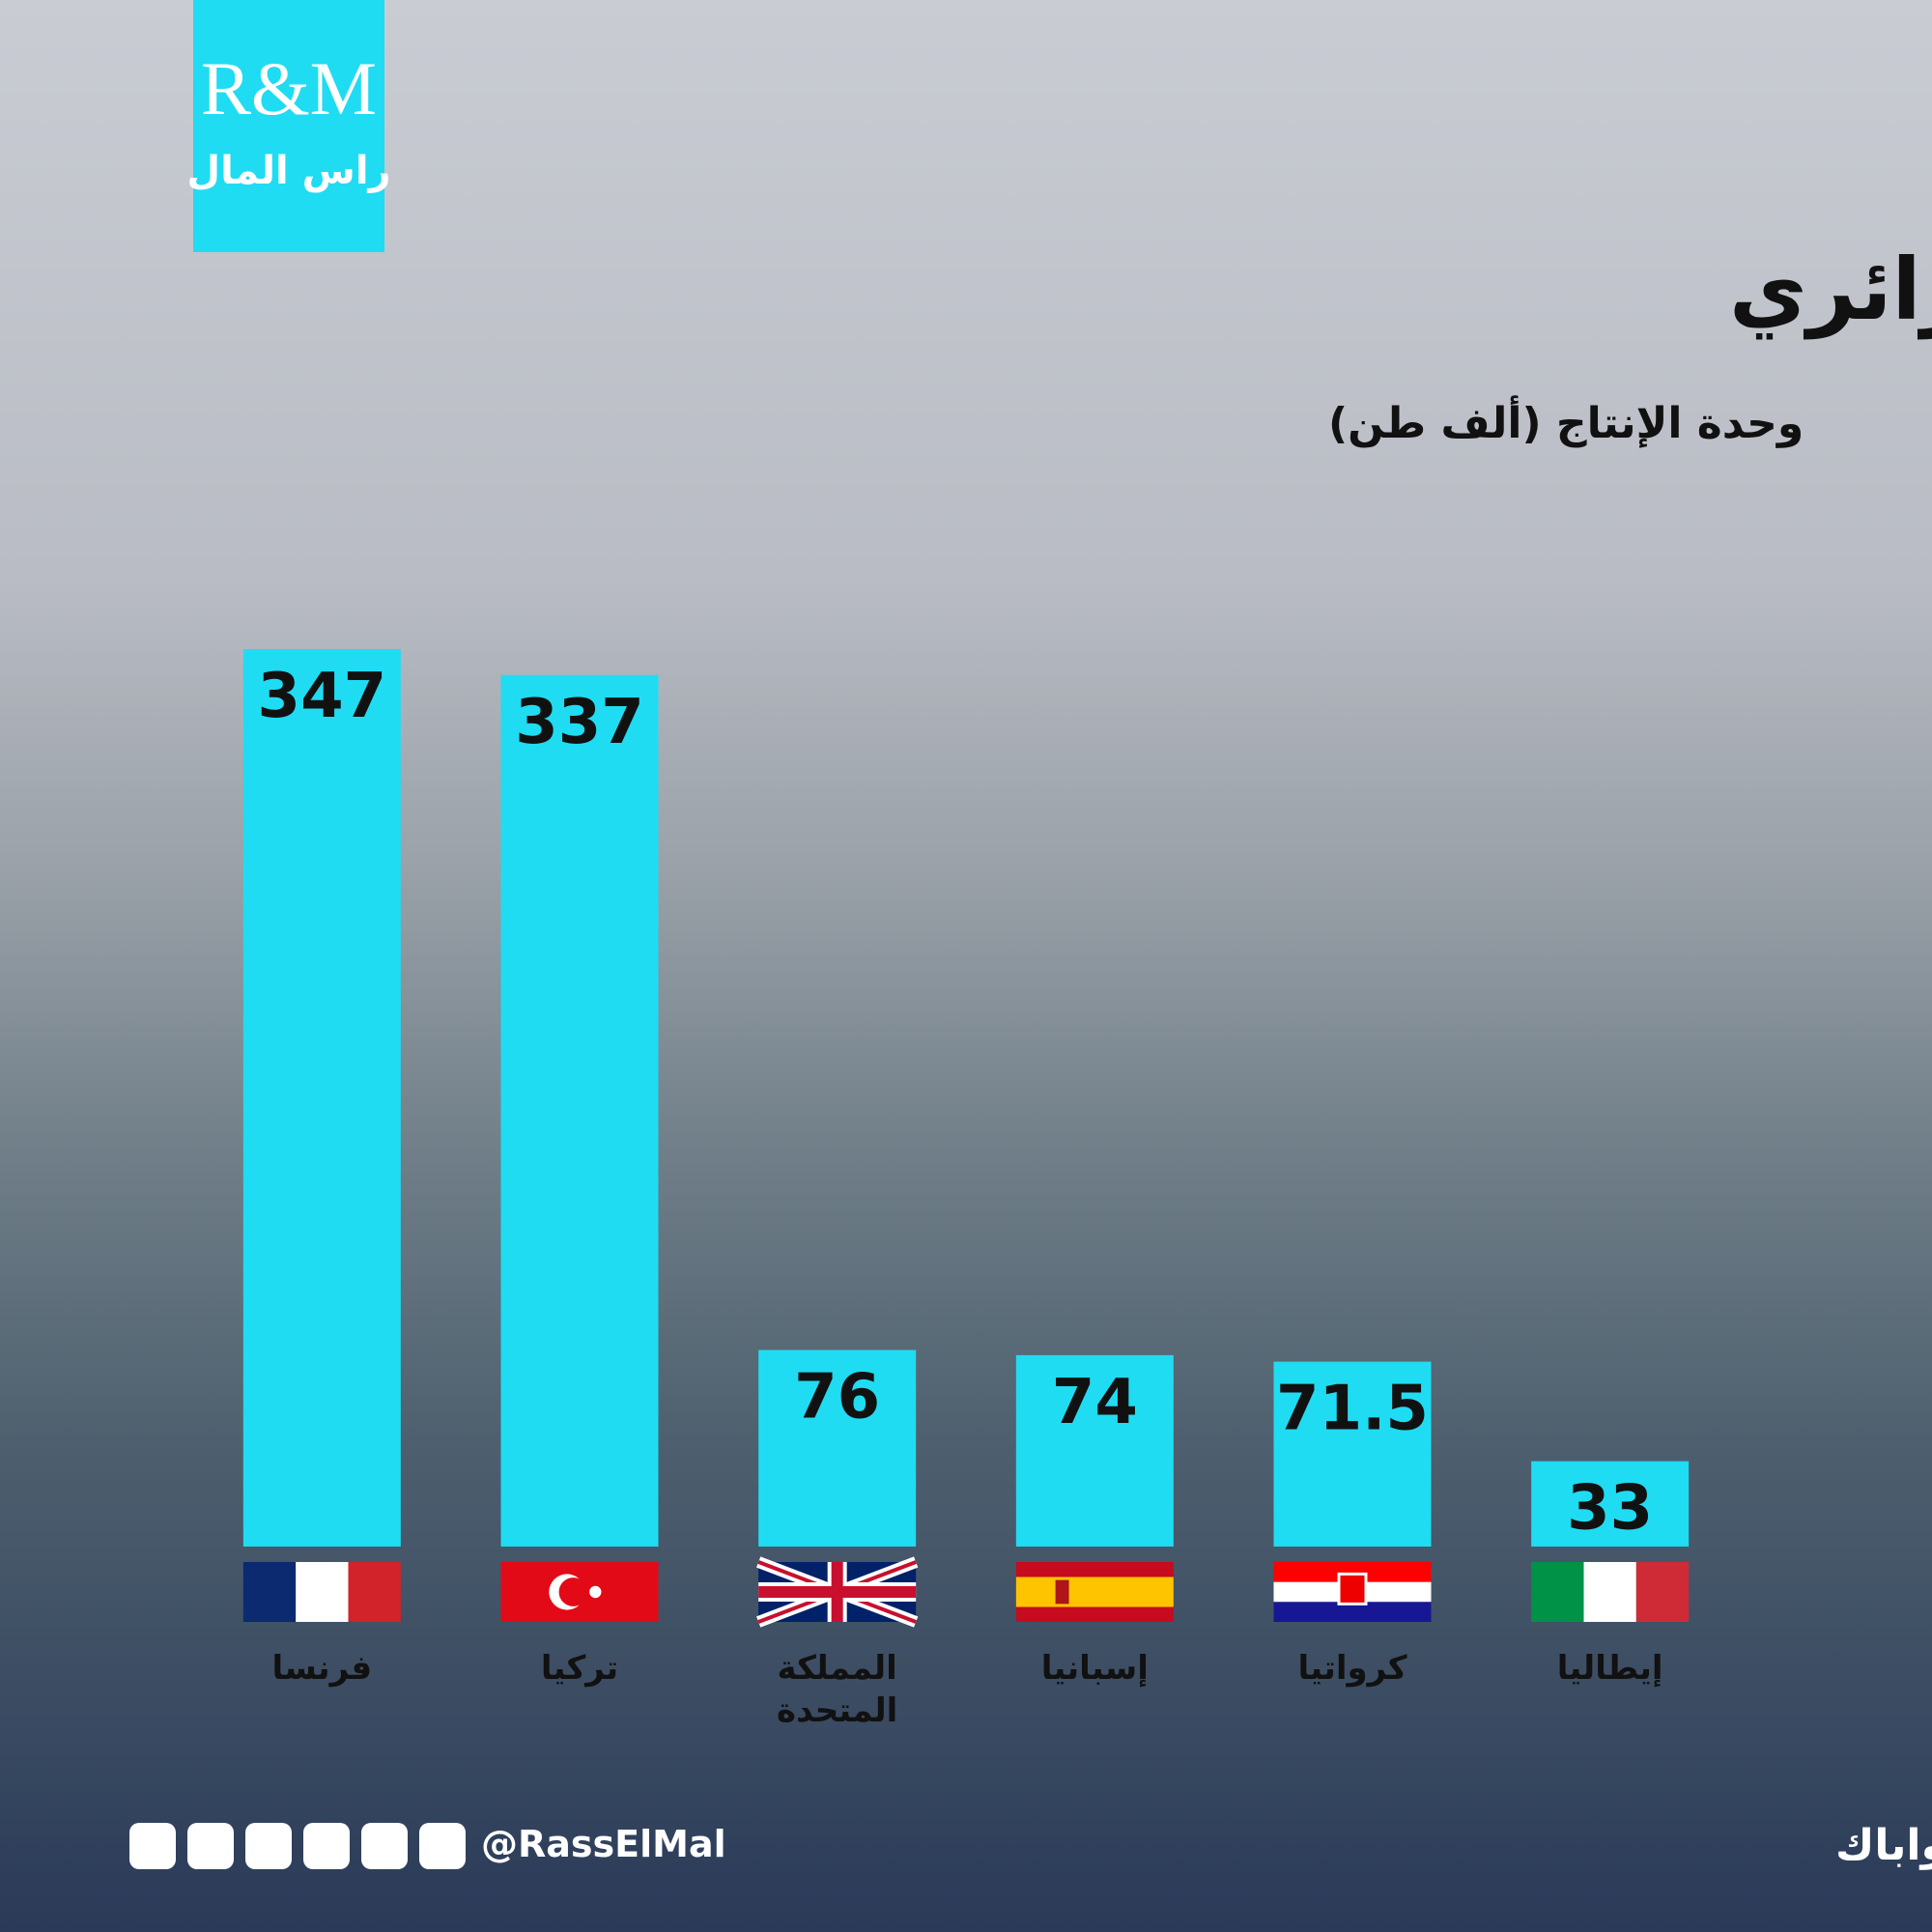 This screenshot has height=1932, width=1932. What do you see at coordinates (837, 1398) in the screenshot?
I see `value-label: 76` at bounding box center [837, 1398].